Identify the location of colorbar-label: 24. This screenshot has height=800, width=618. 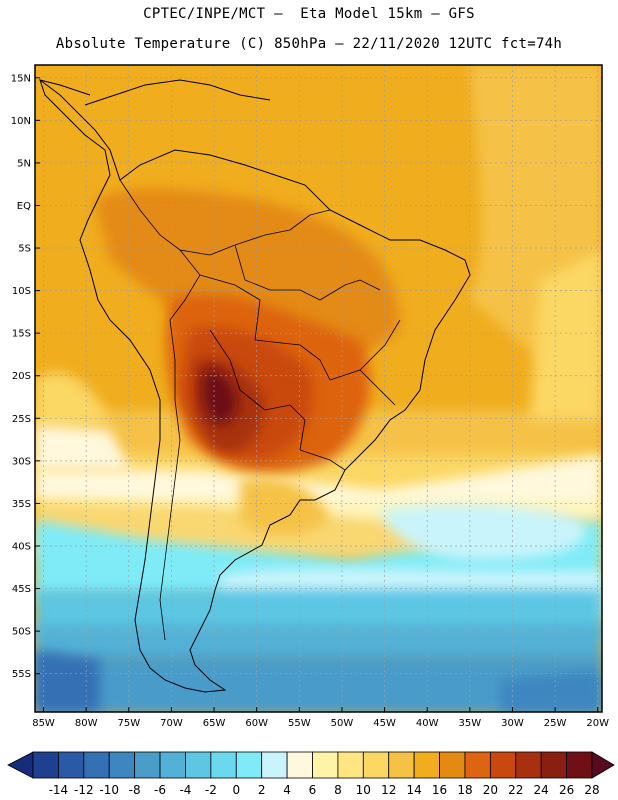
(541, 790).